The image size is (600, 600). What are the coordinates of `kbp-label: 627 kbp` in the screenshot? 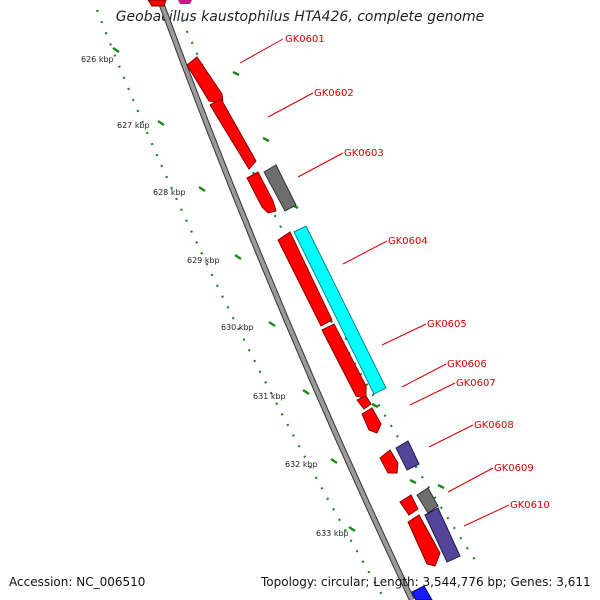 It's located at (133, 125).